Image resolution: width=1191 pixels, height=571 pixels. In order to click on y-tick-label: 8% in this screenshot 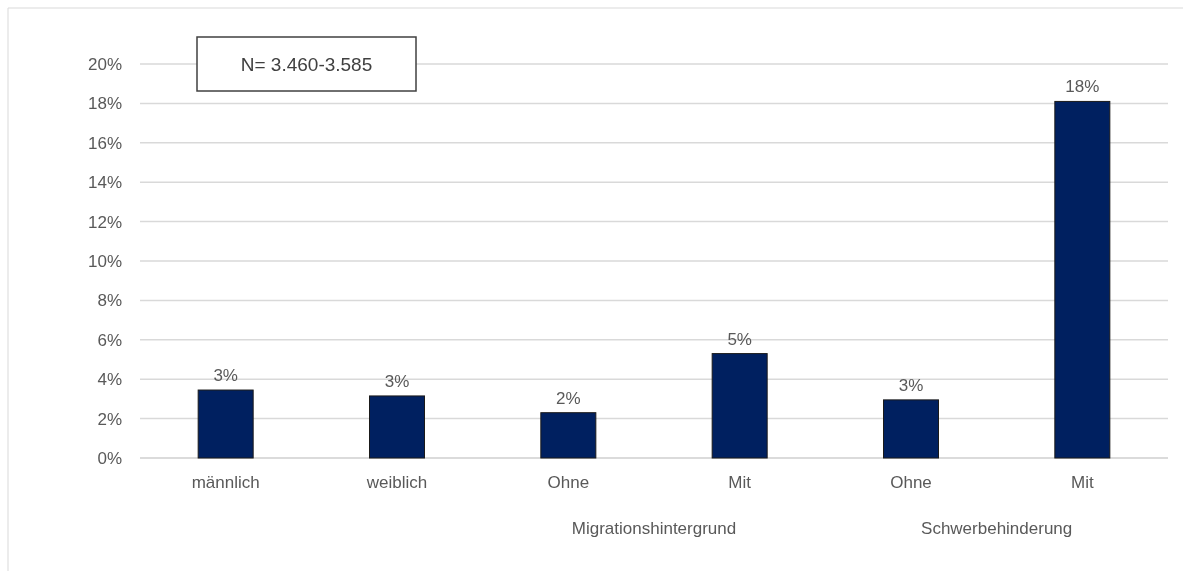, I will do `click(109, 301)`.